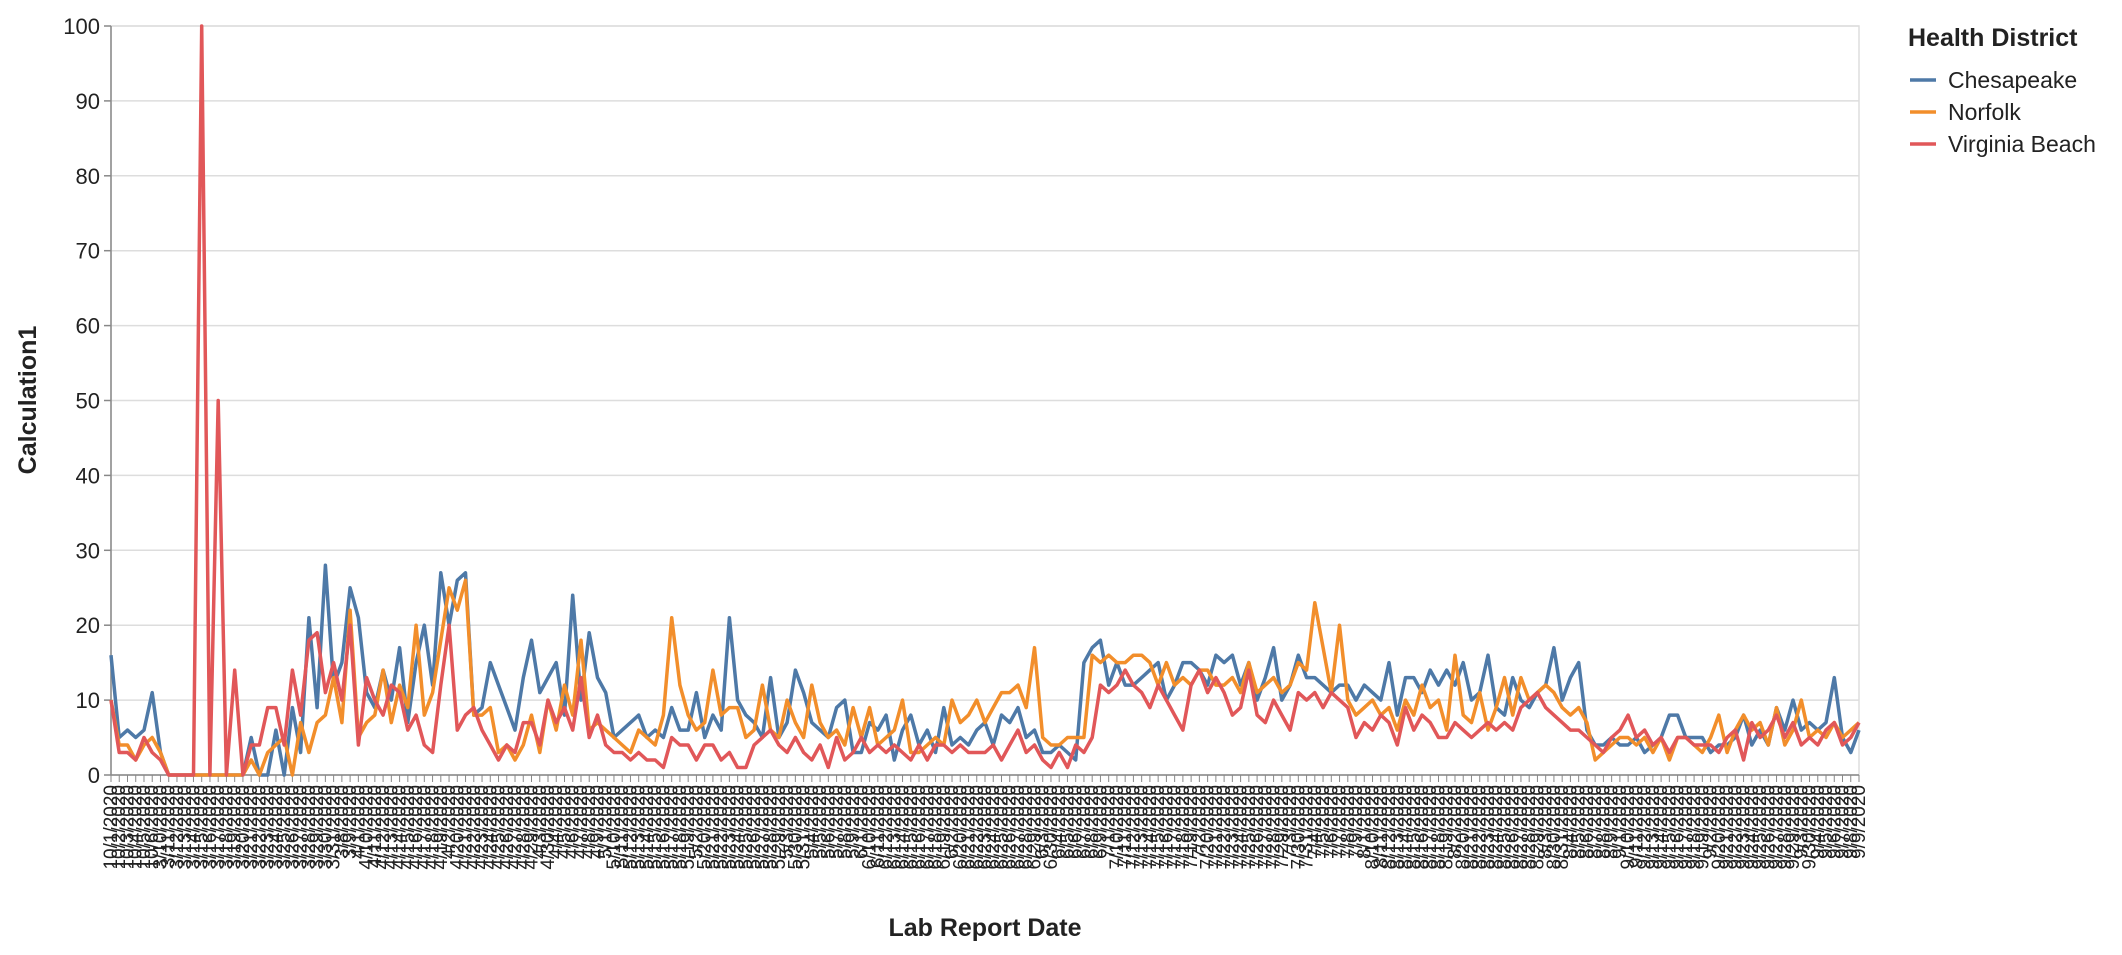 The height and width of the screenshot is (955, 2122). Describe the element at coordinates (1554, 827) in the screenshot. I see `x-tick-label: 8/30/2020` at that location.